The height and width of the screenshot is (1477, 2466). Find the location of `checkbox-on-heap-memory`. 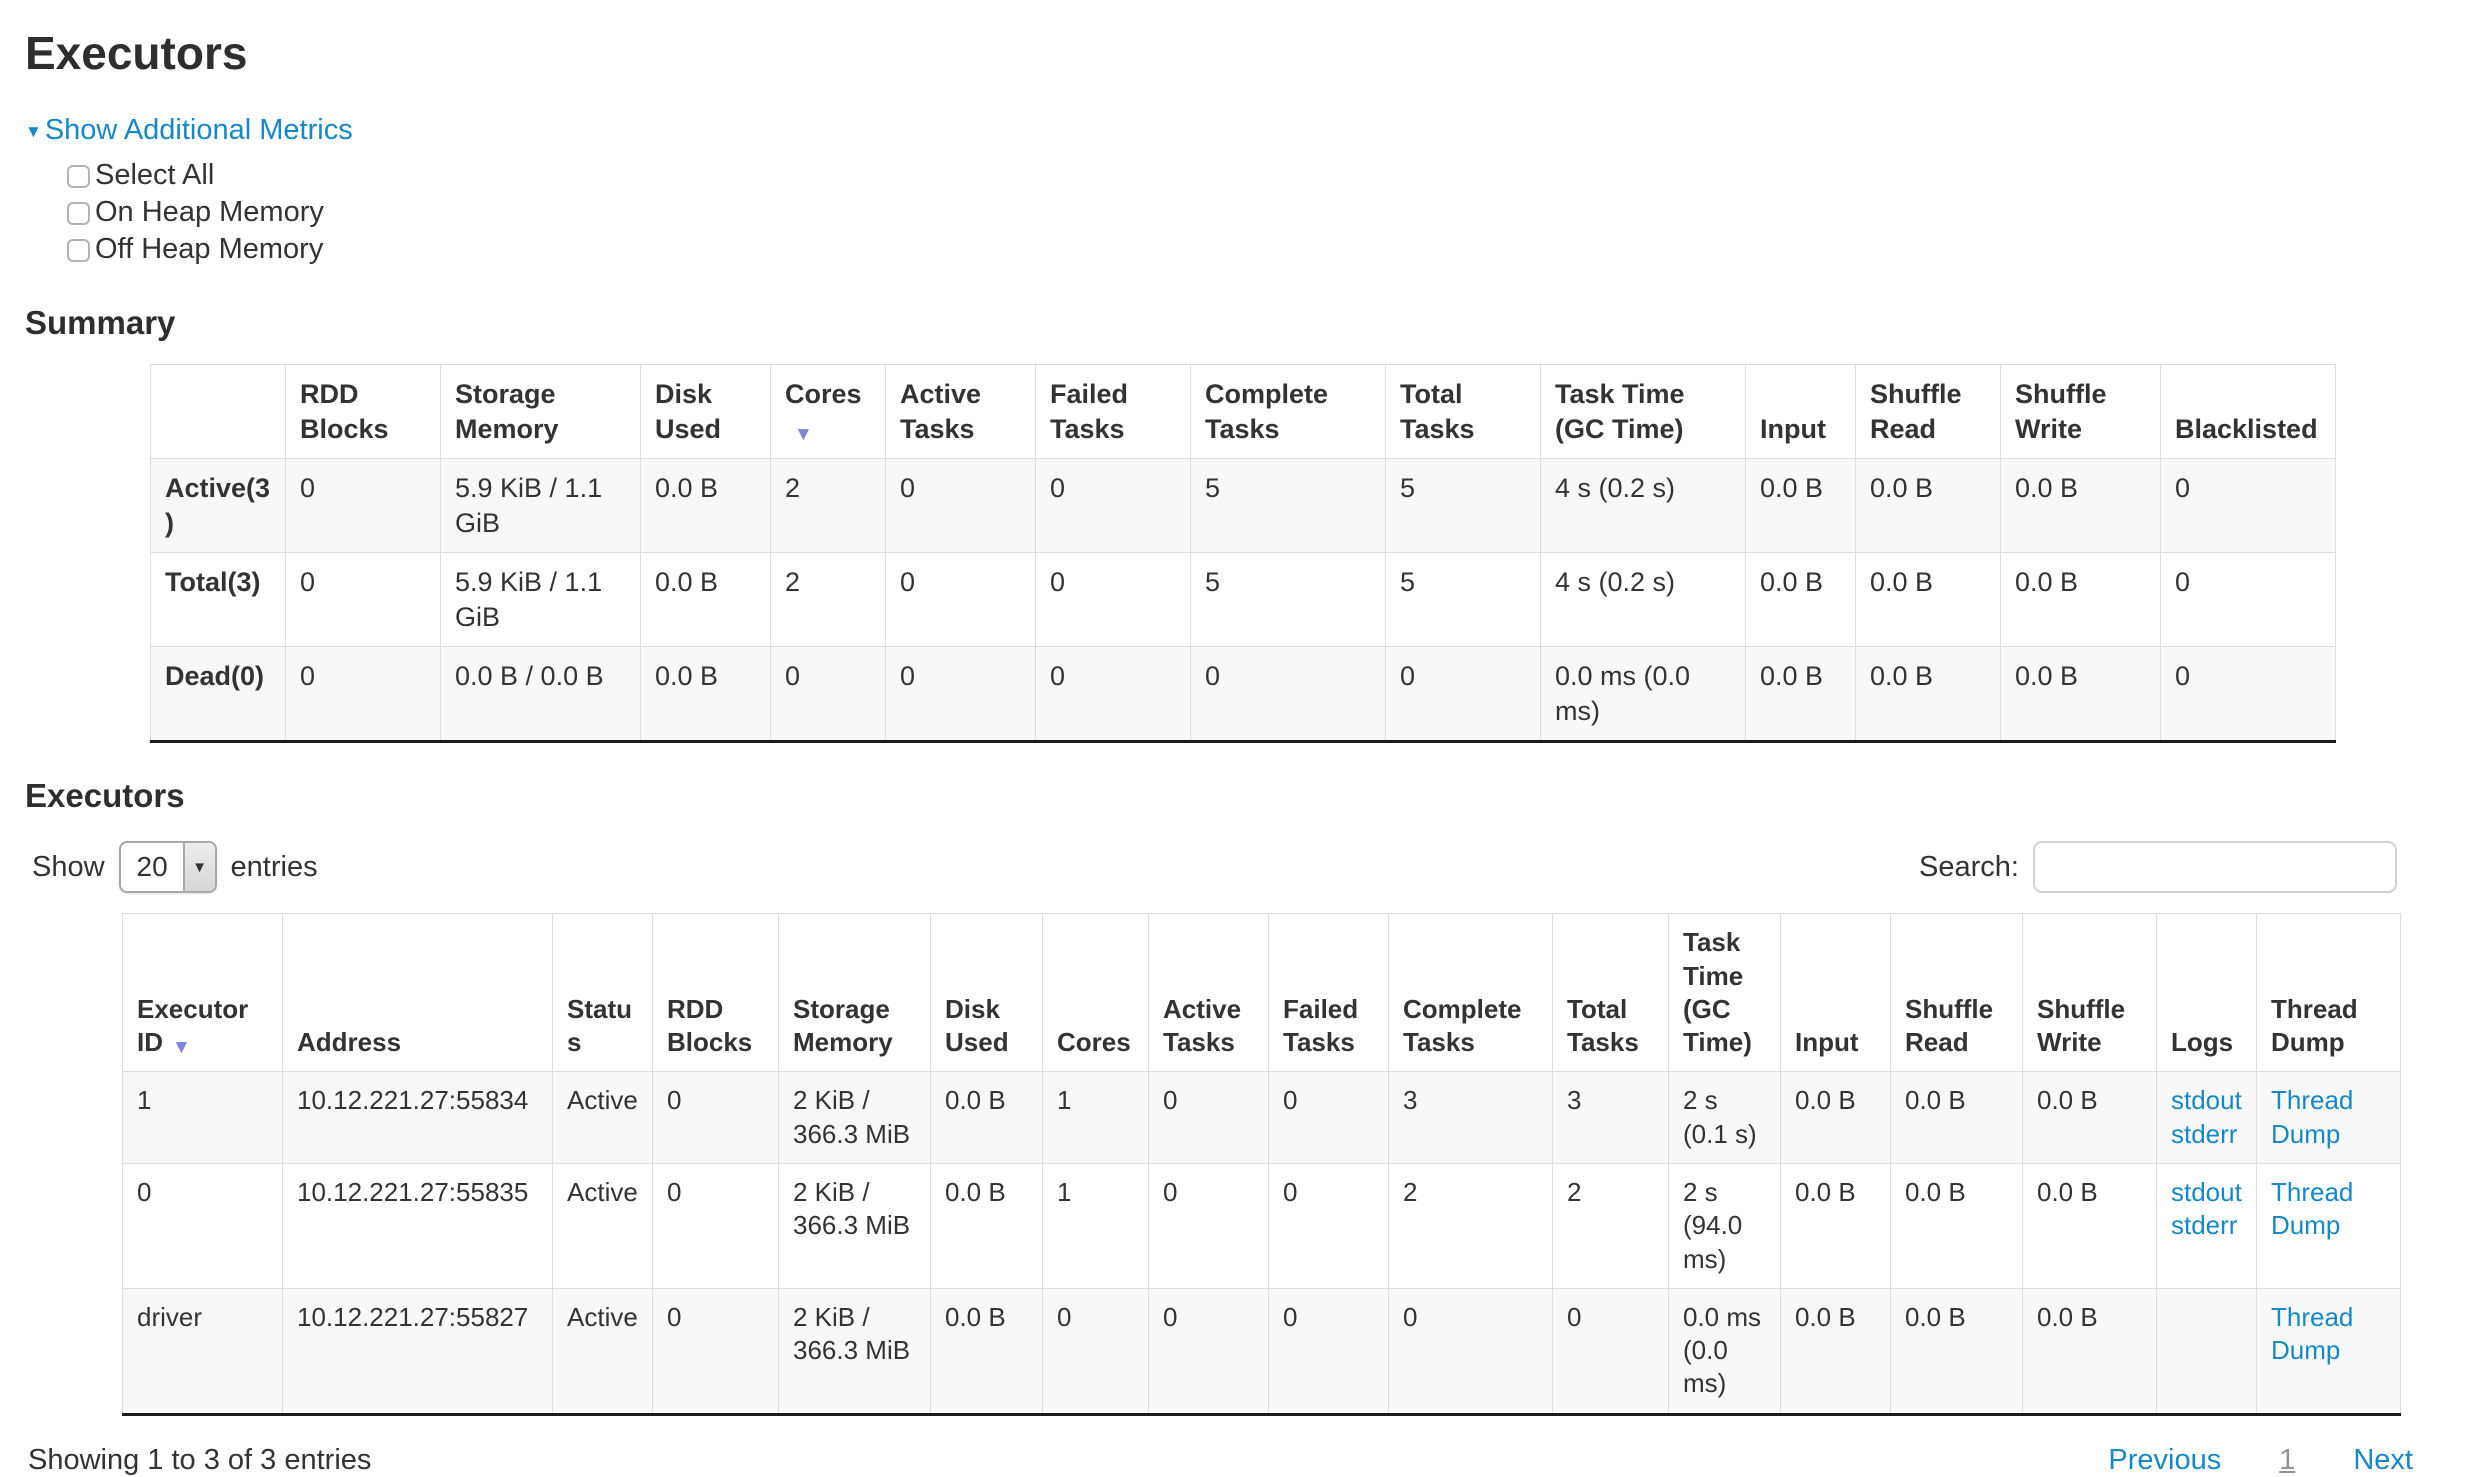

checkbox-on-heap-memory is located at coordinates (78, 213).